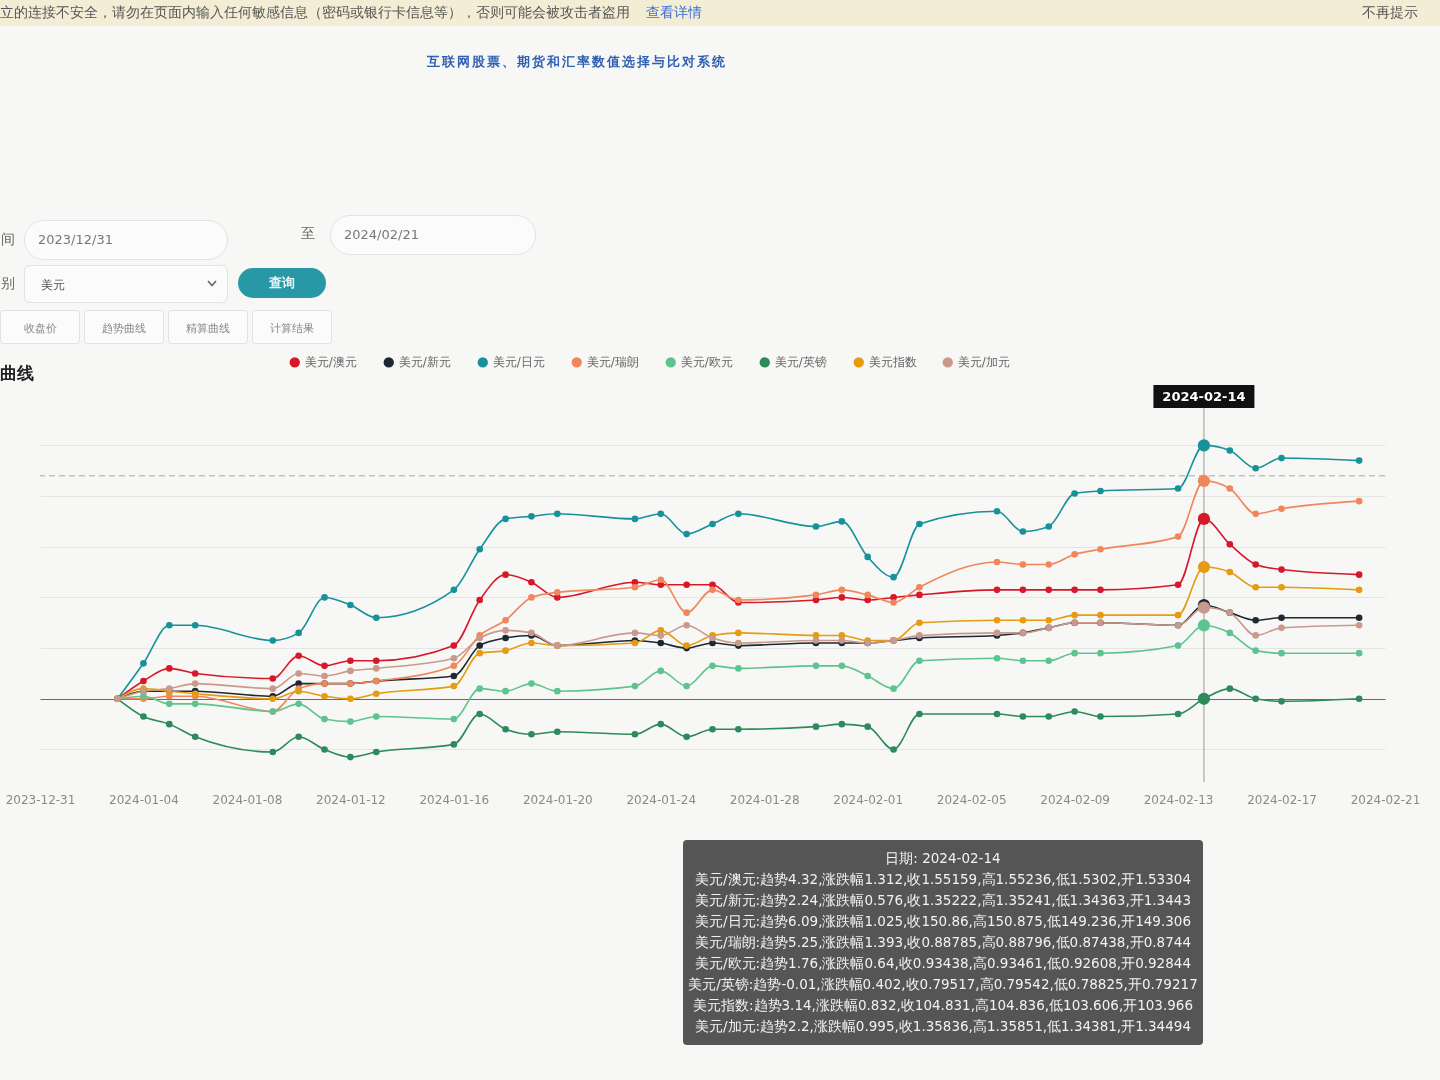  I want to click on legend-label: 美元指数, so click(892, 362).